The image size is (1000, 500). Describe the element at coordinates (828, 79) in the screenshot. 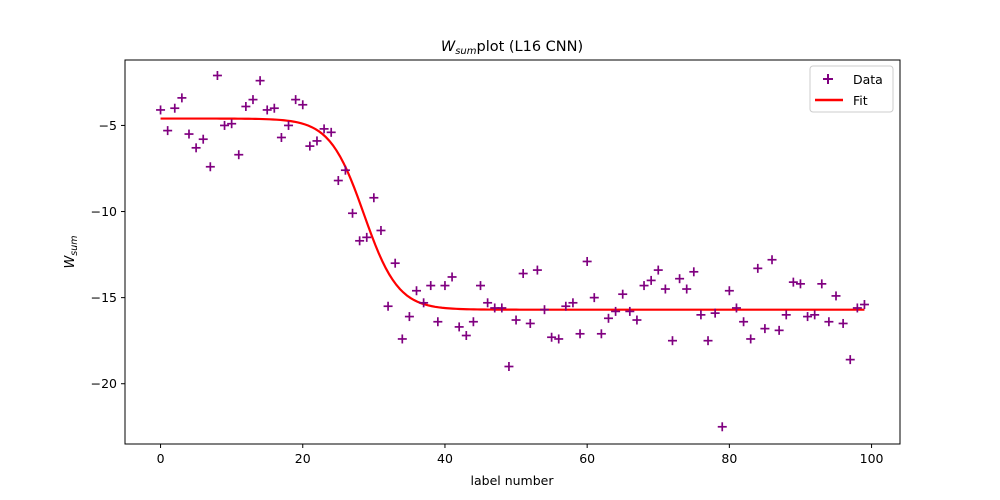

I see `legend-marker-data` at that location.